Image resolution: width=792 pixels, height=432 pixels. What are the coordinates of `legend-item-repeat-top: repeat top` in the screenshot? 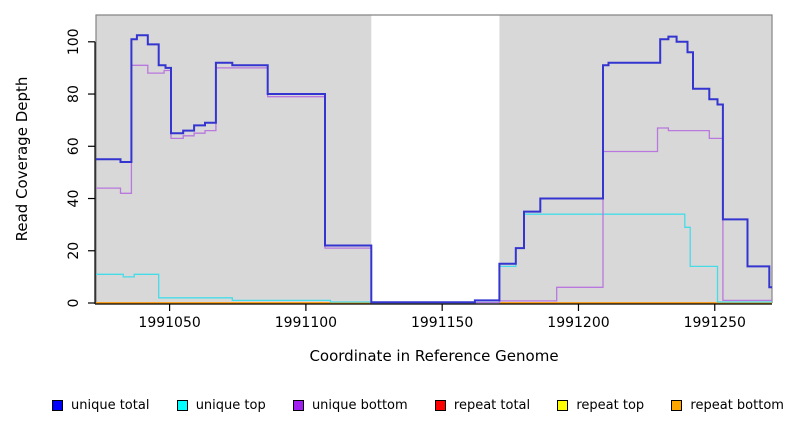 It's located at (600, 405).